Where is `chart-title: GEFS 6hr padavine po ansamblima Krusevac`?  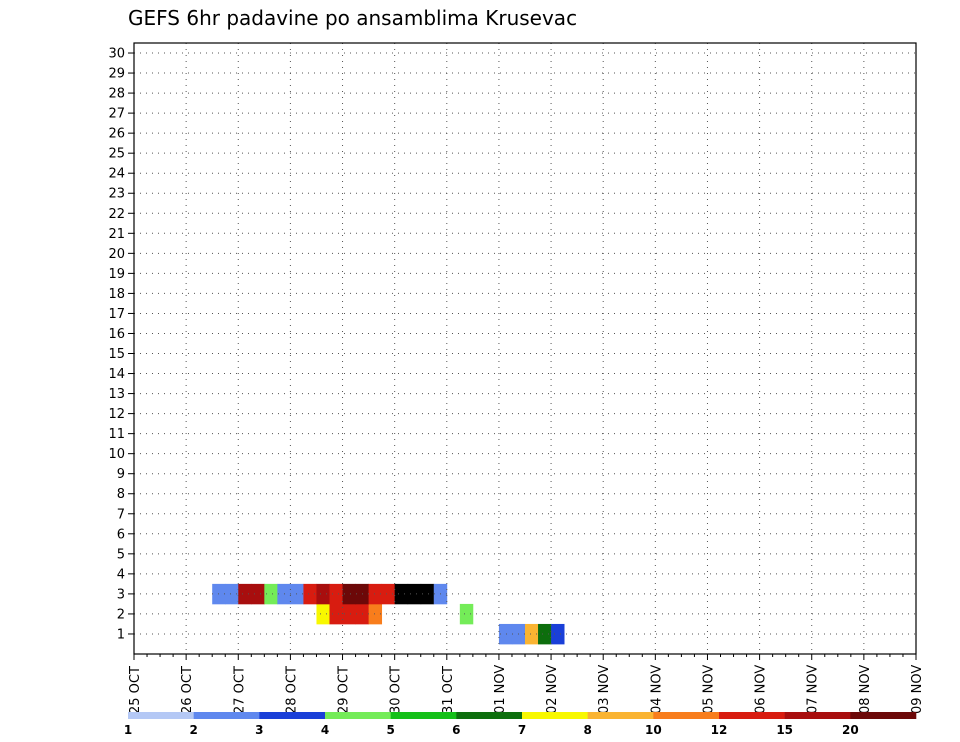 chart-title: GEFS 6hr padavine po ansamblima Krusevac is located at coordinates (352, 18).